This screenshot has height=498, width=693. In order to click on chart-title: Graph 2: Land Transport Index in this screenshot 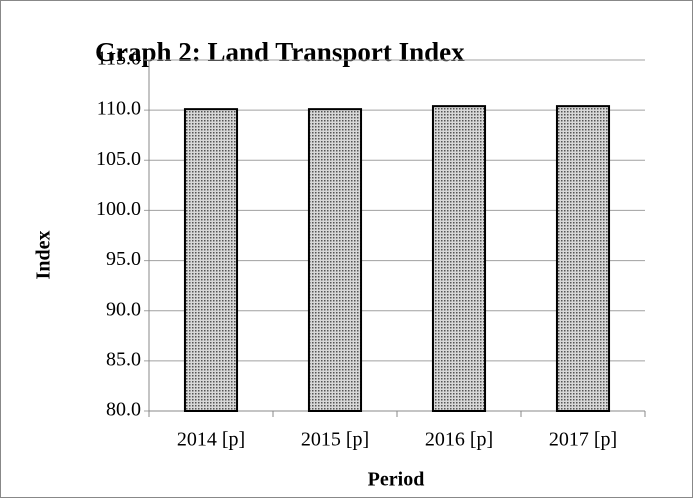, I will do `click(280, 52)`.